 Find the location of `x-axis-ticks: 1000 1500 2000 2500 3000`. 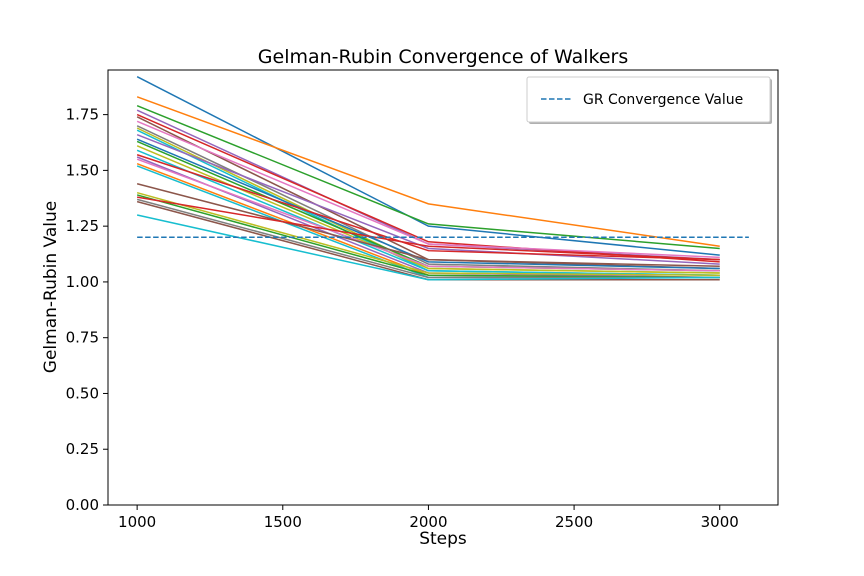

x-axis-ticks: 1000 1500 2000 2500 3000 is located at coordinates (428, 518).